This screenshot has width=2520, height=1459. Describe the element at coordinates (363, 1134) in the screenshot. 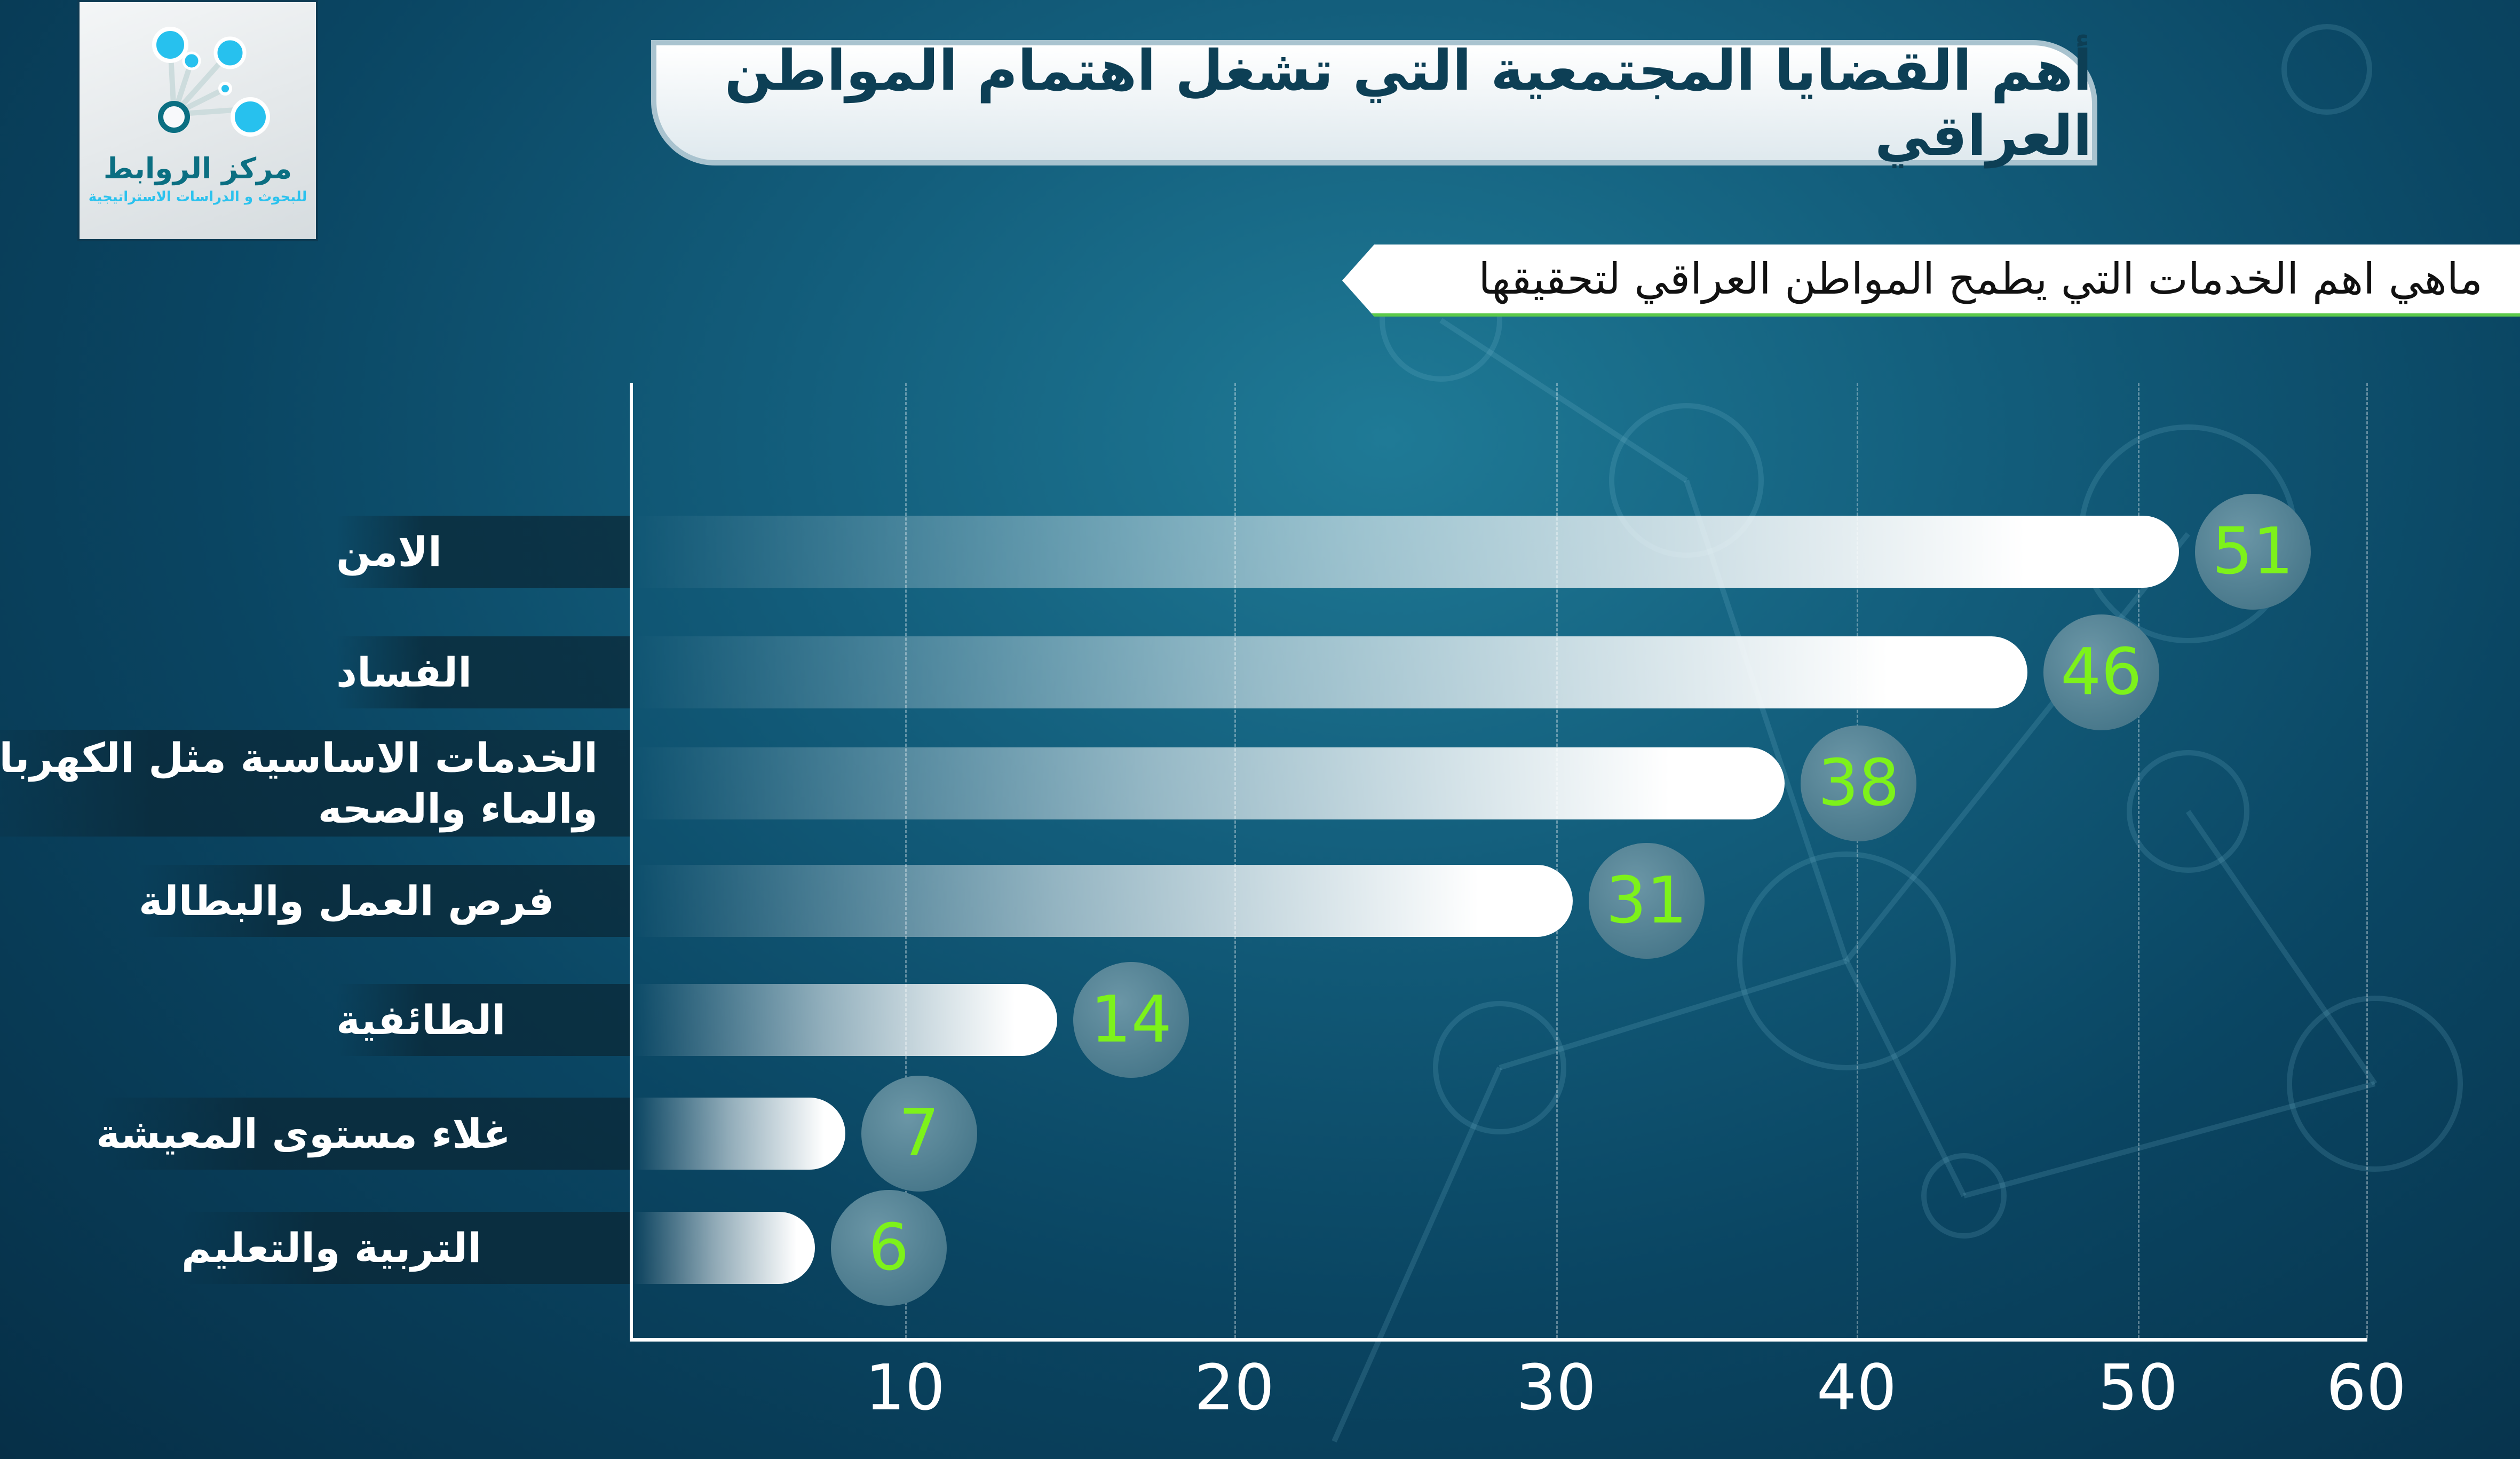

I see `category-label: غلاء مستوى المعيشة` at that location.